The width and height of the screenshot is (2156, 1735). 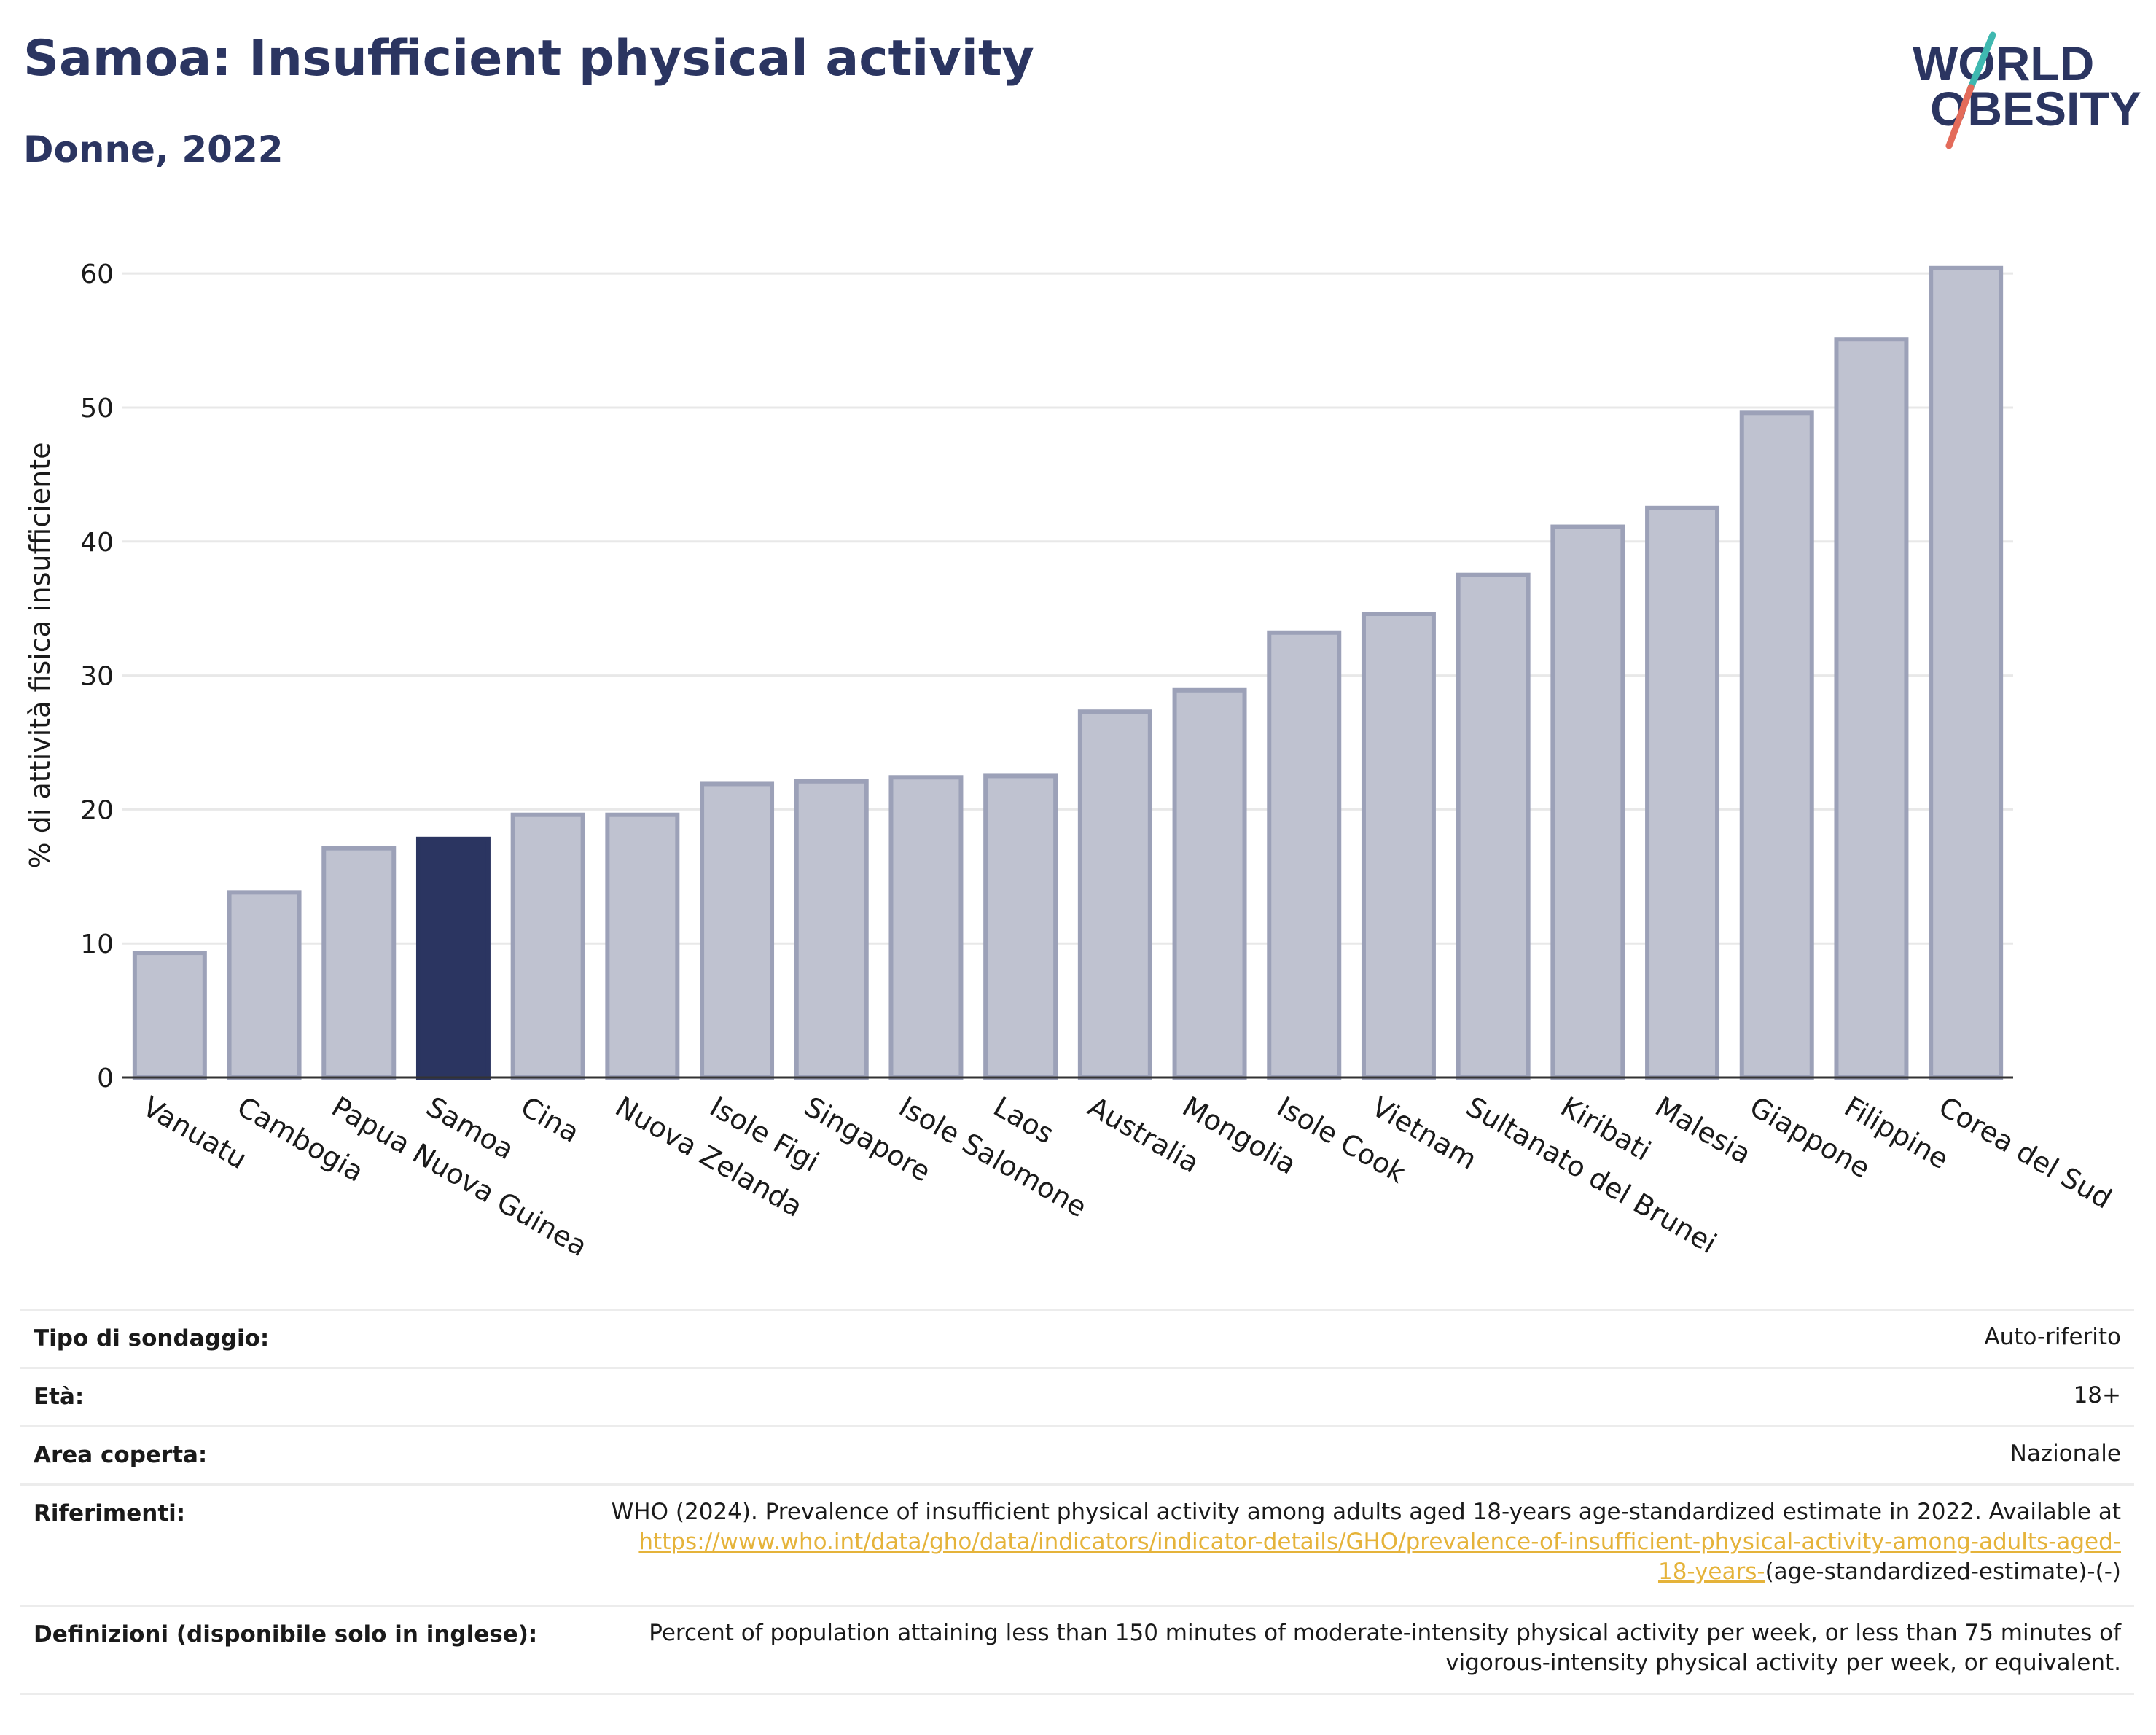 I want to click on bar-isole-cook, so click(x=1305, y=855).